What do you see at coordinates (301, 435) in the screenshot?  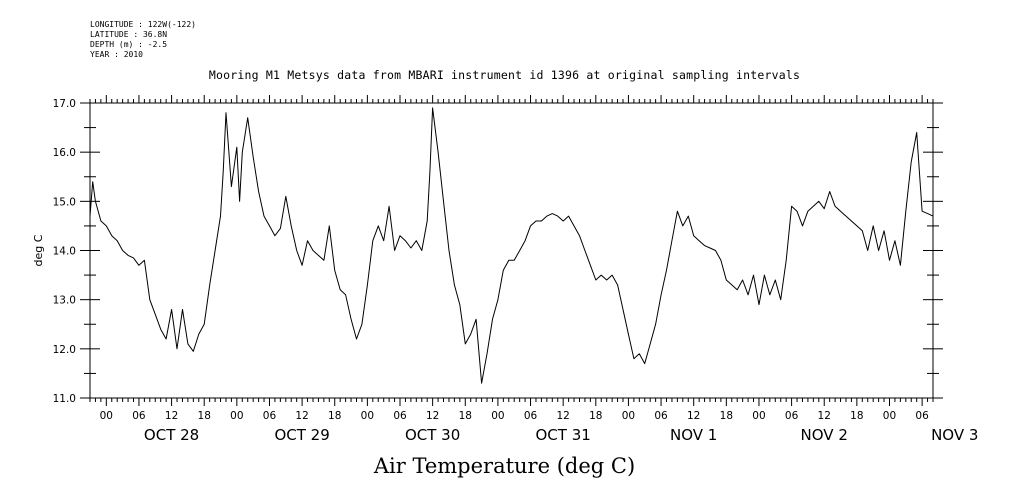 I see `x-day-label: OCT 29` at bounding box center [301, 435].